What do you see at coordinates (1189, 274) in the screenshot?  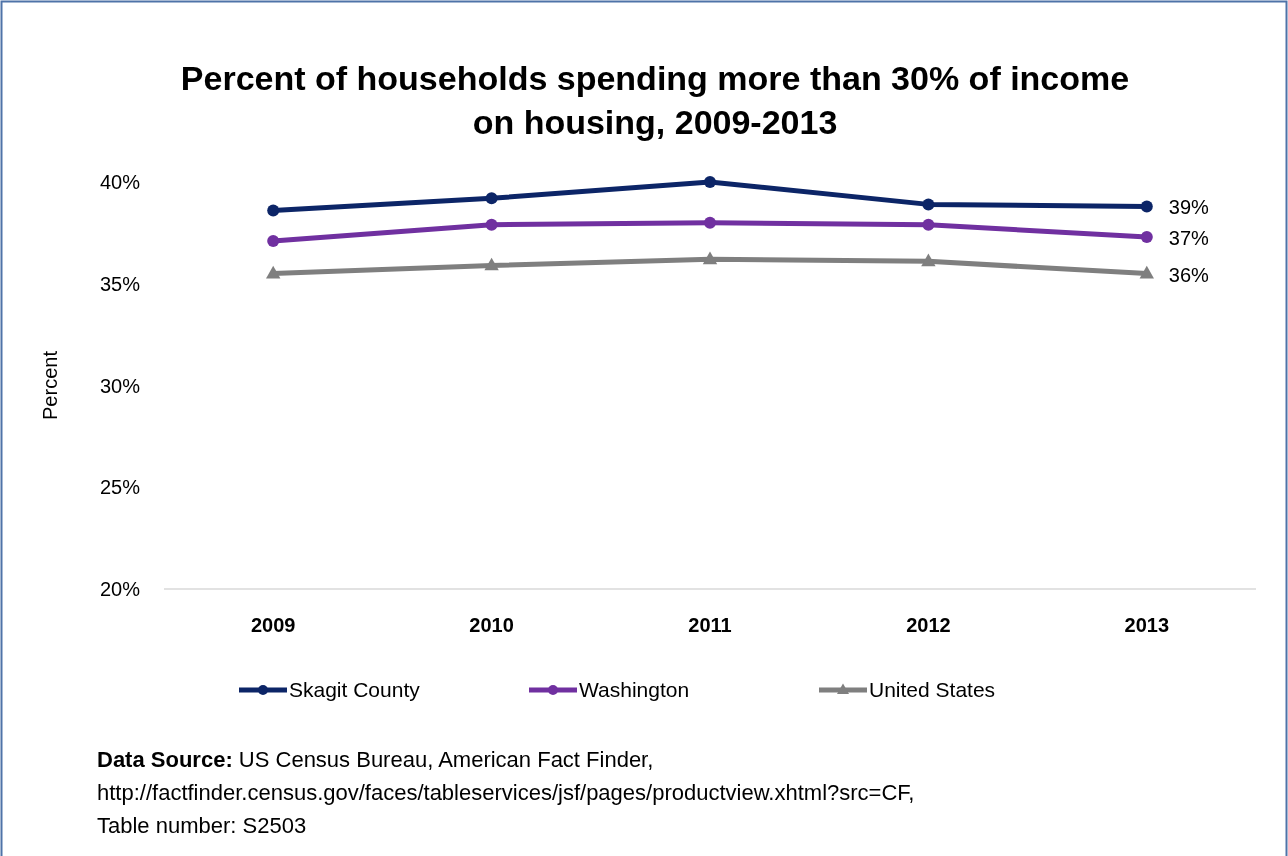 I see `data-label: 36%` at bounding box center [1189, 274].